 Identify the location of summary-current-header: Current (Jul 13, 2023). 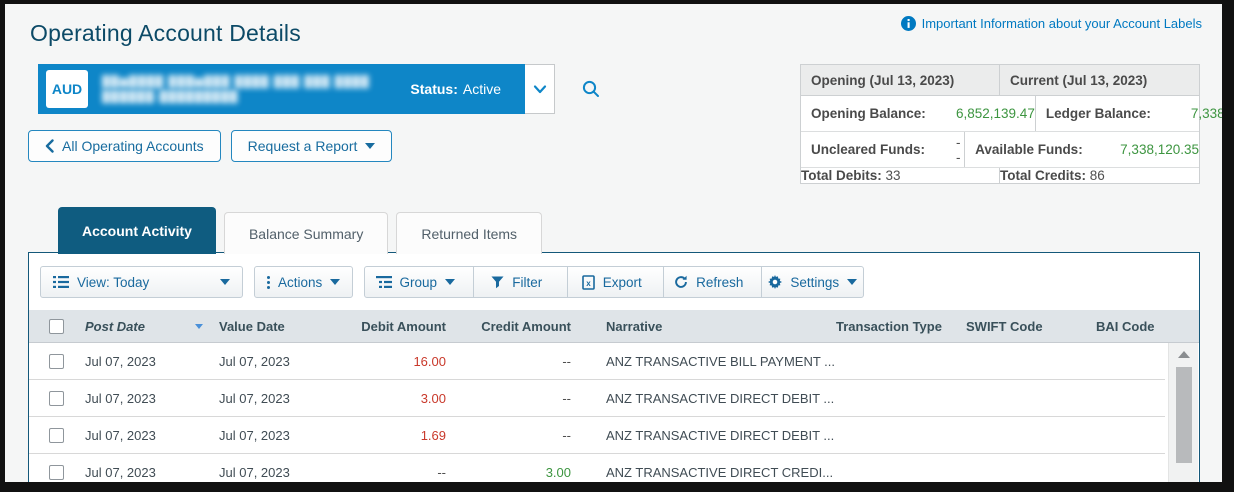
(1079, 80).